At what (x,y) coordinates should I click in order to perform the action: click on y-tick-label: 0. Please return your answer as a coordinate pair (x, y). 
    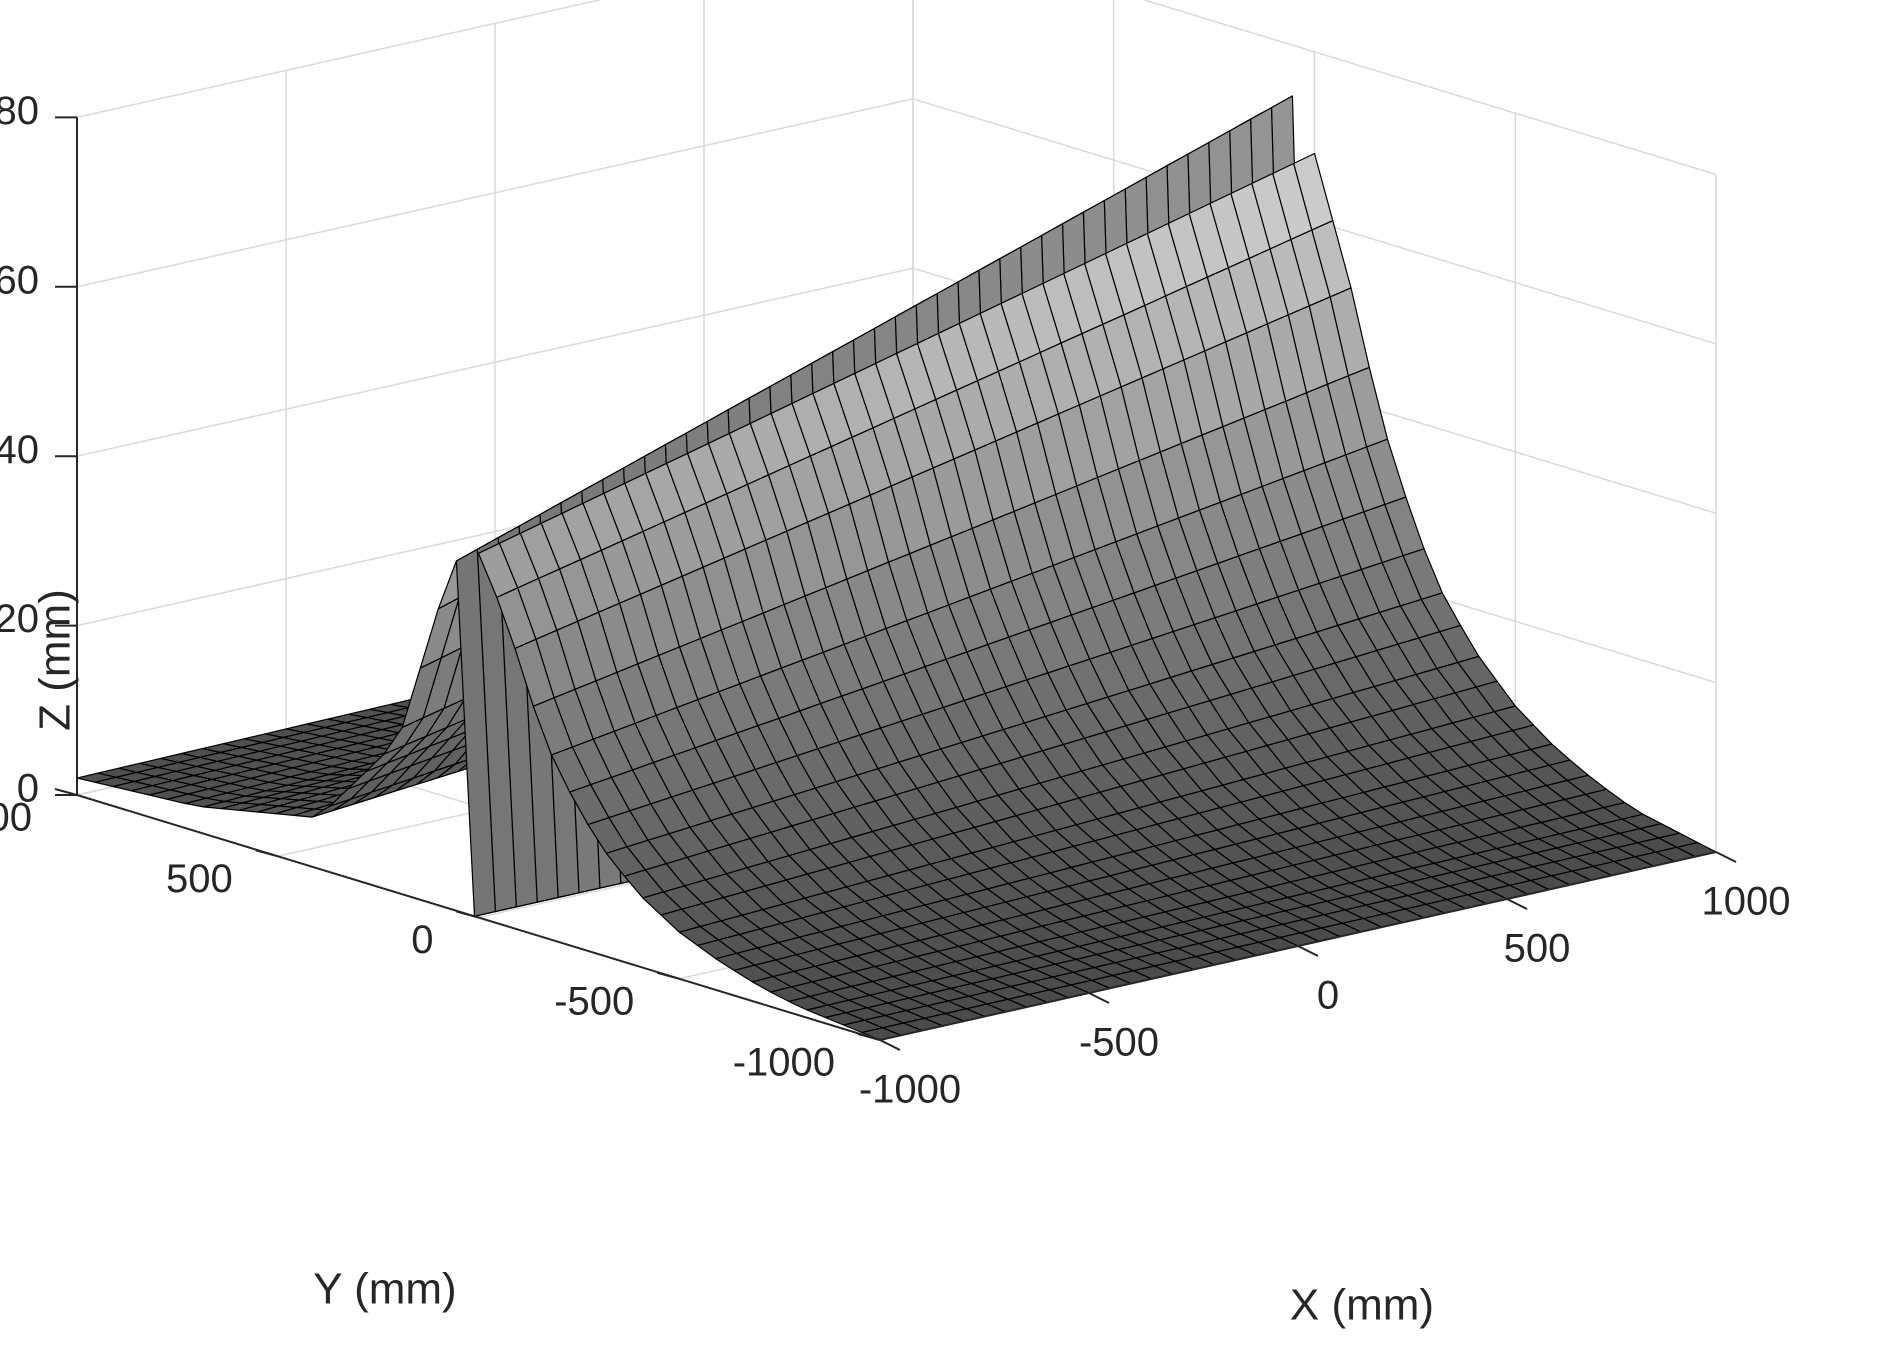
    Looking at the image, I should click on (422, 940).